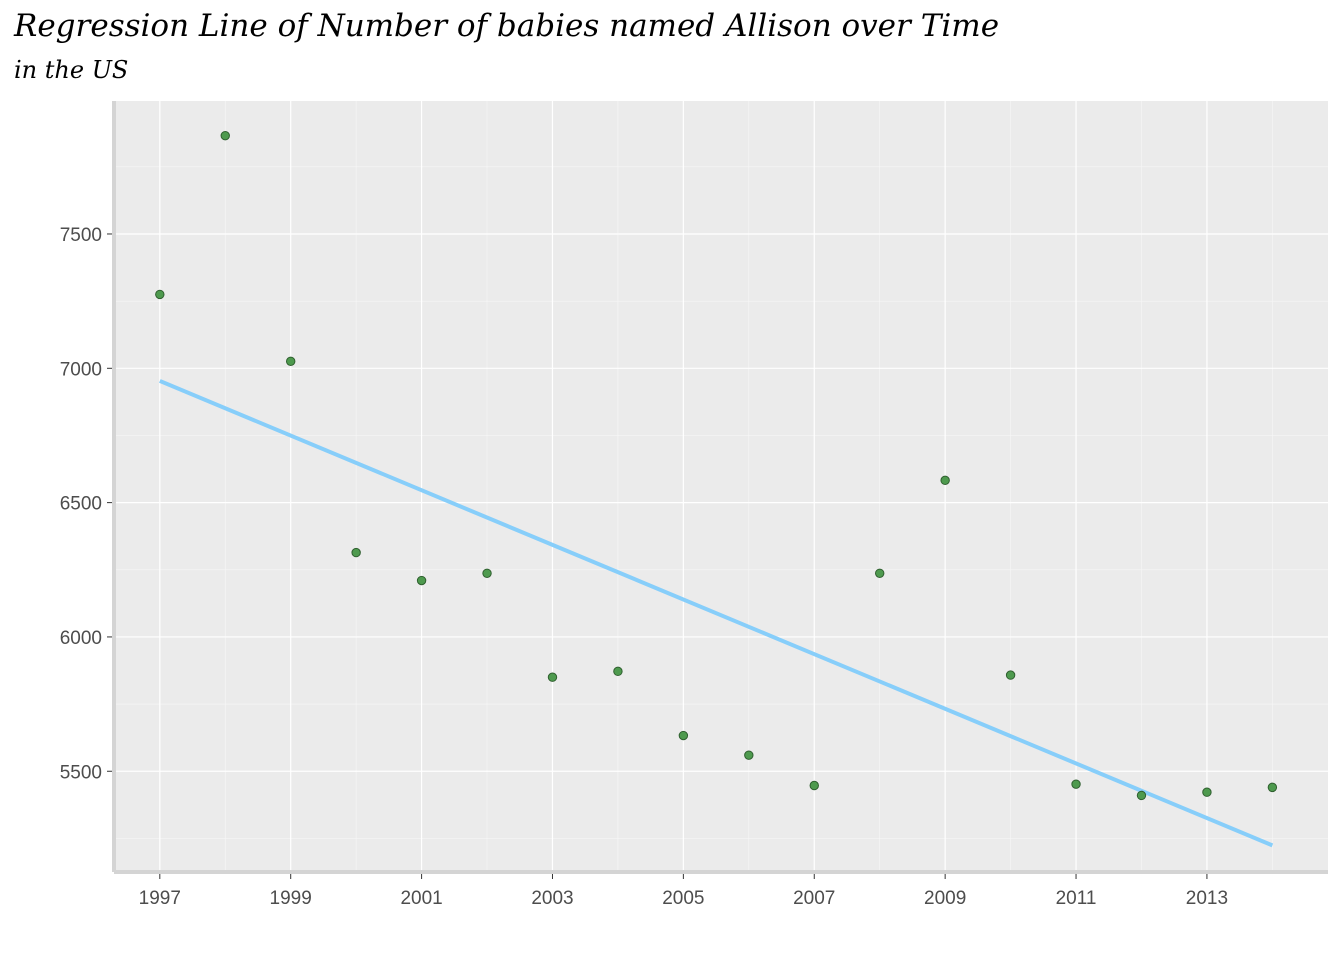  What do you see at coordinates (683, 898) in the screenshot?
I see `x-tick-label: 2005` at bounding box center [683, 898].